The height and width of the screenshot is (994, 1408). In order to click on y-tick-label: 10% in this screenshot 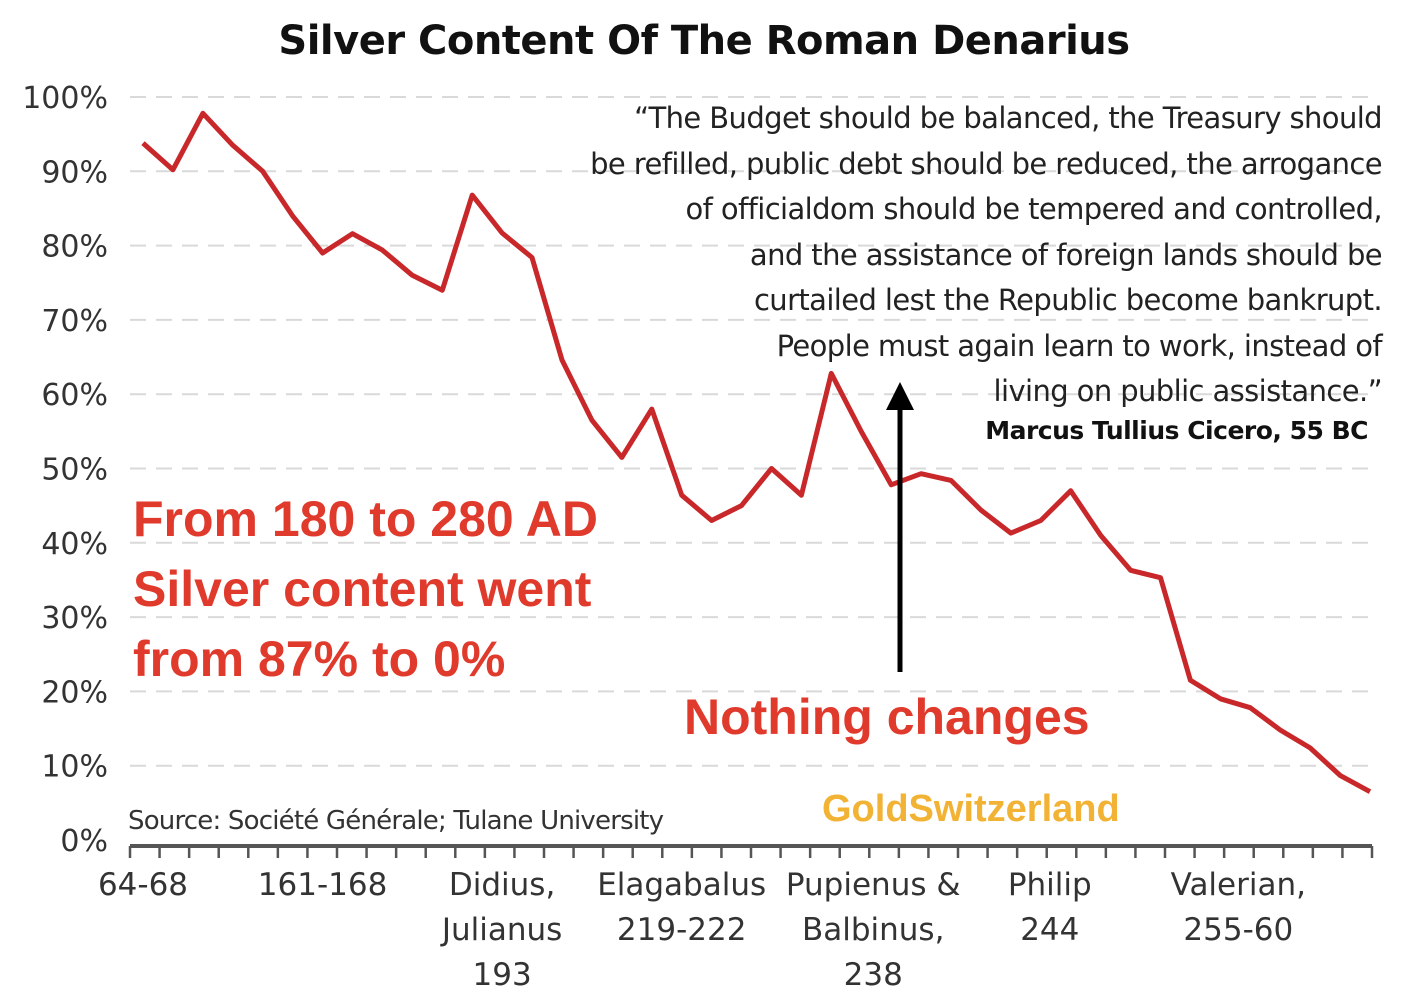, I will do `click(74, 767)`.